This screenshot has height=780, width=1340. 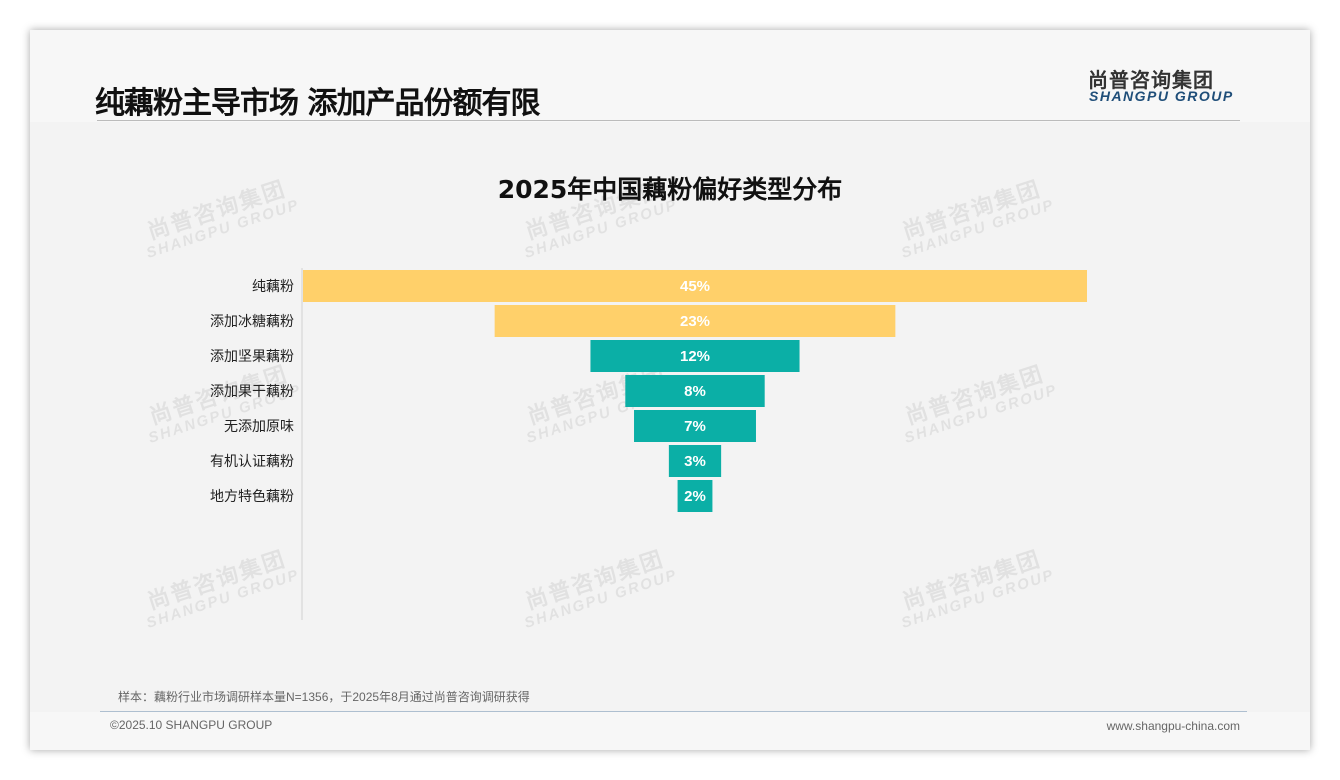 I want to click on data-label: 2%, so click(x=695, y=496).